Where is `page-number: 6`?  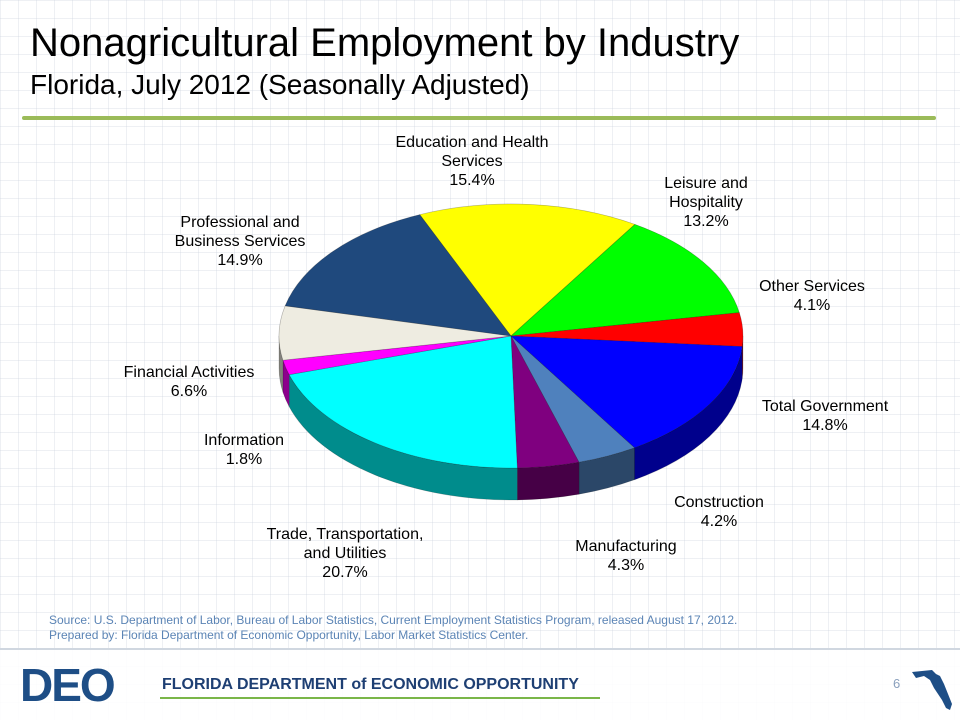
page-number: 6 is located at coordinates (897, 683).